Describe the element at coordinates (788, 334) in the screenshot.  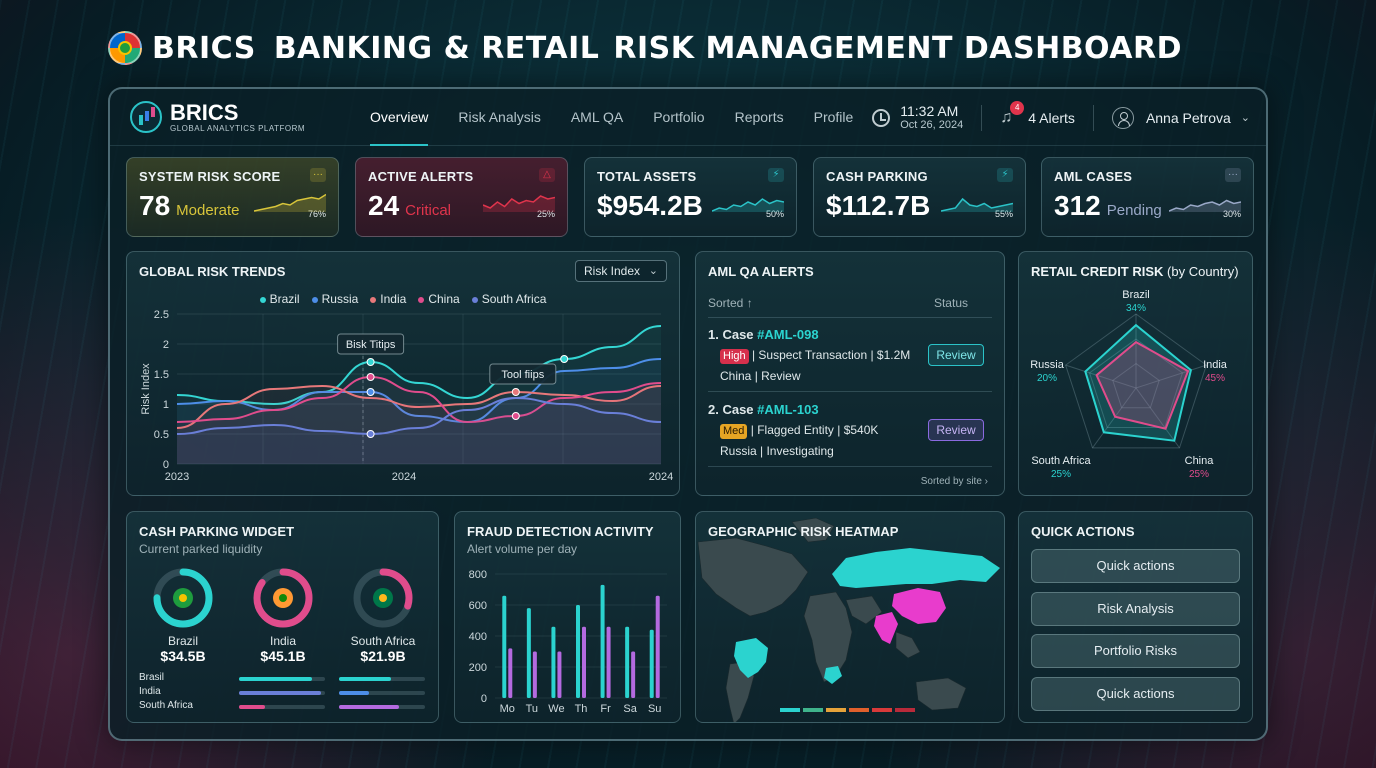
I see `case-id: #AML-098` at that location.